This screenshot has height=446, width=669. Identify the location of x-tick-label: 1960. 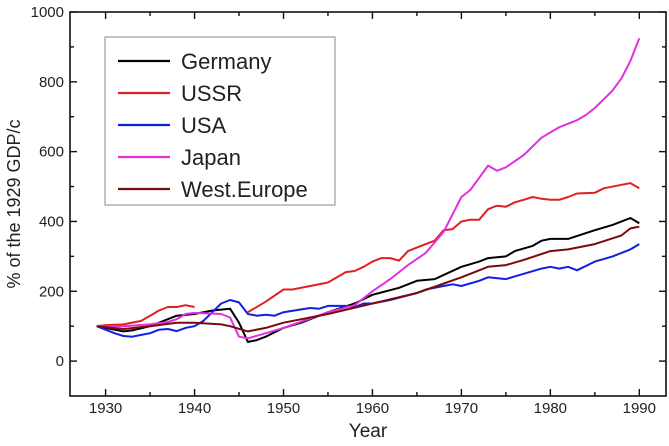
(372, 408).